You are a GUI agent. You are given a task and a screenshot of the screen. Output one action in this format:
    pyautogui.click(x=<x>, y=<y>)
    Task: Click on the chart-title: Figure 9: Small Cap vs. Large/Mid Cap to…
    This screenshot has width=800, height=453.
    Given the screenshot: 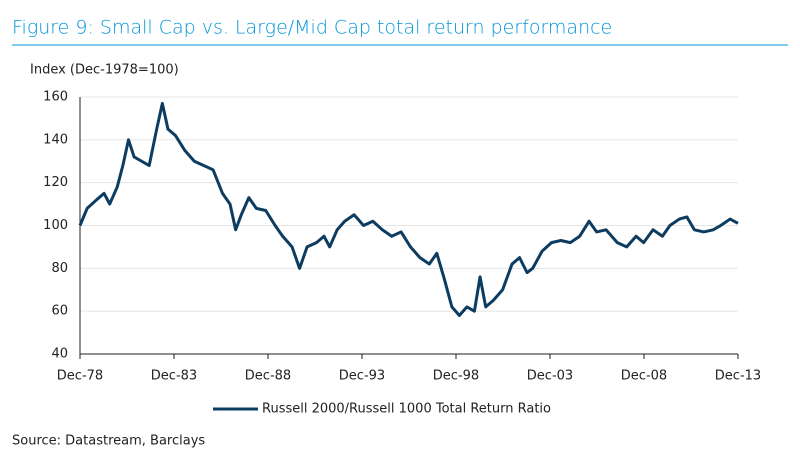 What is the action you would take?
    pyautogui.click(x=312, y=28)
    